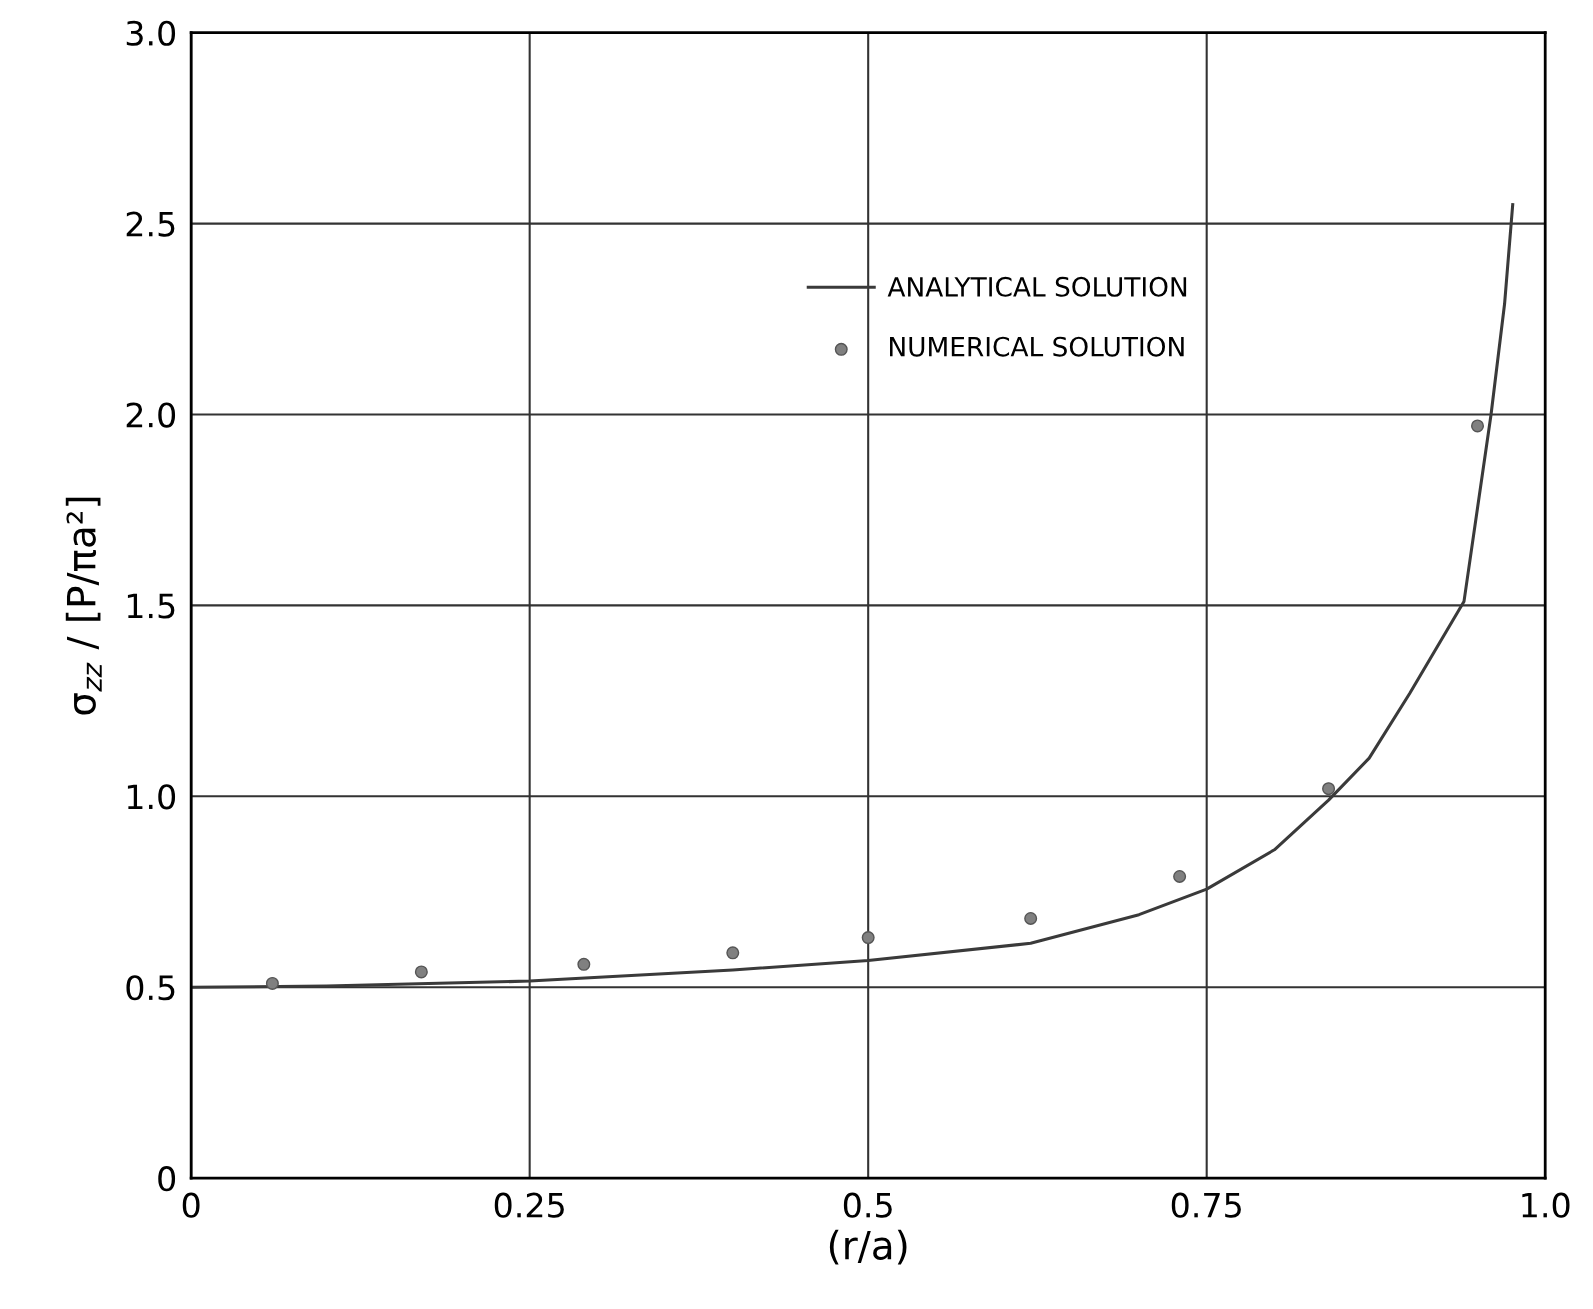  What do you see at coordinates (868, 1247) in the screenshot?
I see `x-axis-title: (r/a)` at bounding box center [868, 1247].